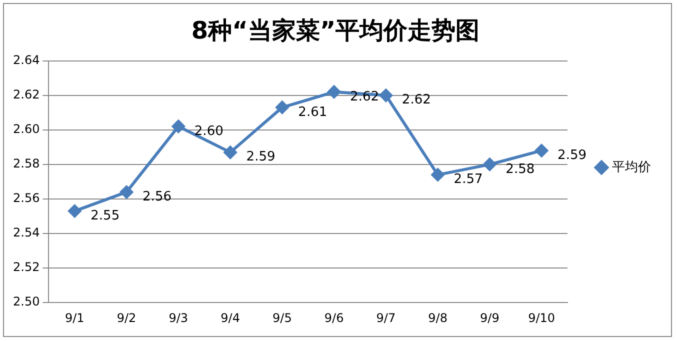 This screenshot has width=677, height=341. What do you see at coordinates (126, 317) in the screenshot?
I see `x-tick-label: 9/2` at bounding box center [126, 317].